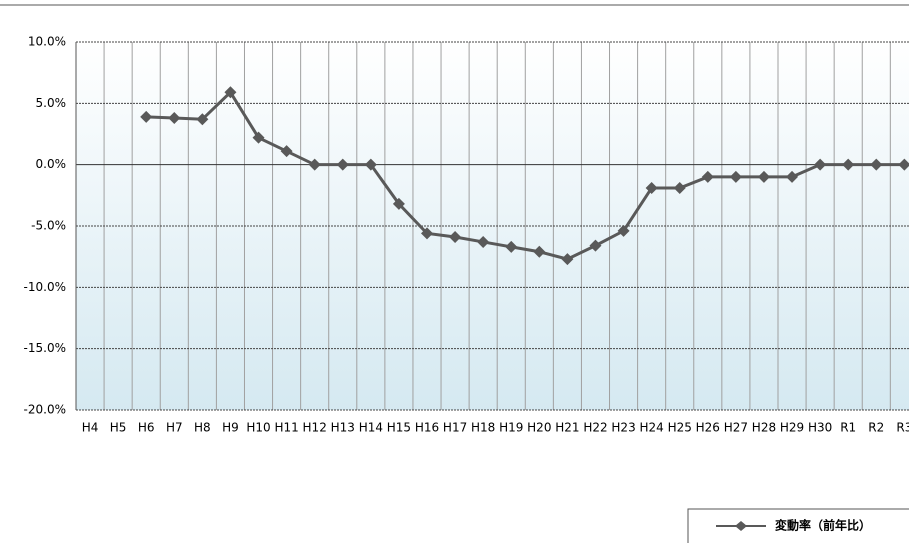  What do you see at coordinates (651, 428) in the screenshot?
I see `x-tick-label: H24` at bounding box center [651, 428].